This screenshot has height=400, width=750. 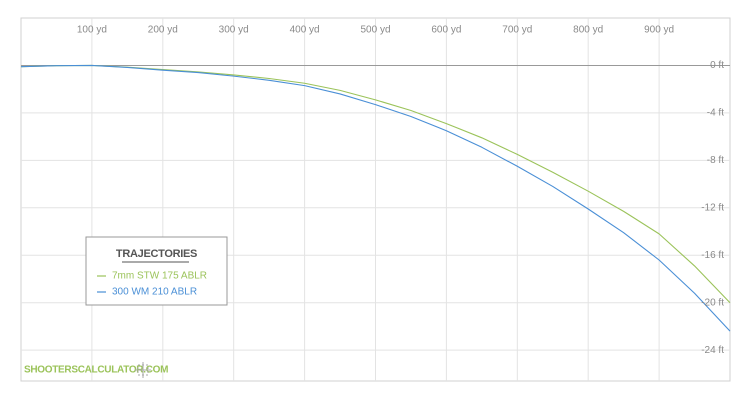 What do you see at coordinates (717, 65) in the screenshot?
I see `y-tick-label: 0 ft` at bounding box center [717, 65].